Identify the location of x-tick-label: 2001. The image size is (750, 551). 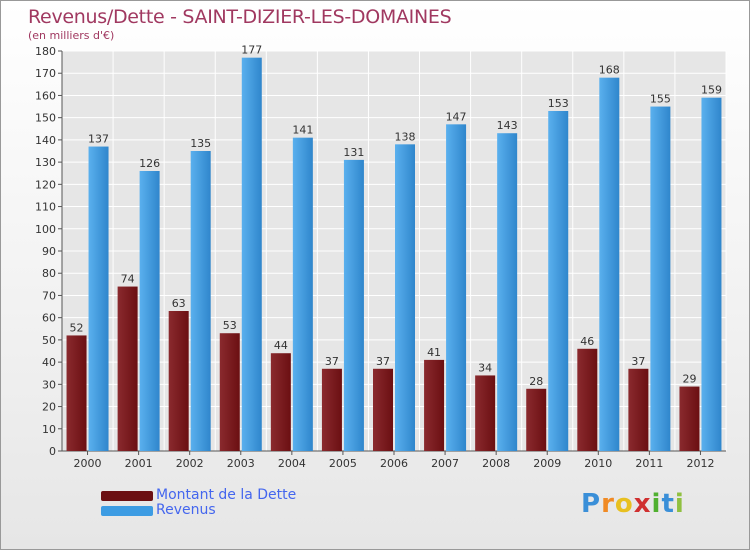
(139, 463).